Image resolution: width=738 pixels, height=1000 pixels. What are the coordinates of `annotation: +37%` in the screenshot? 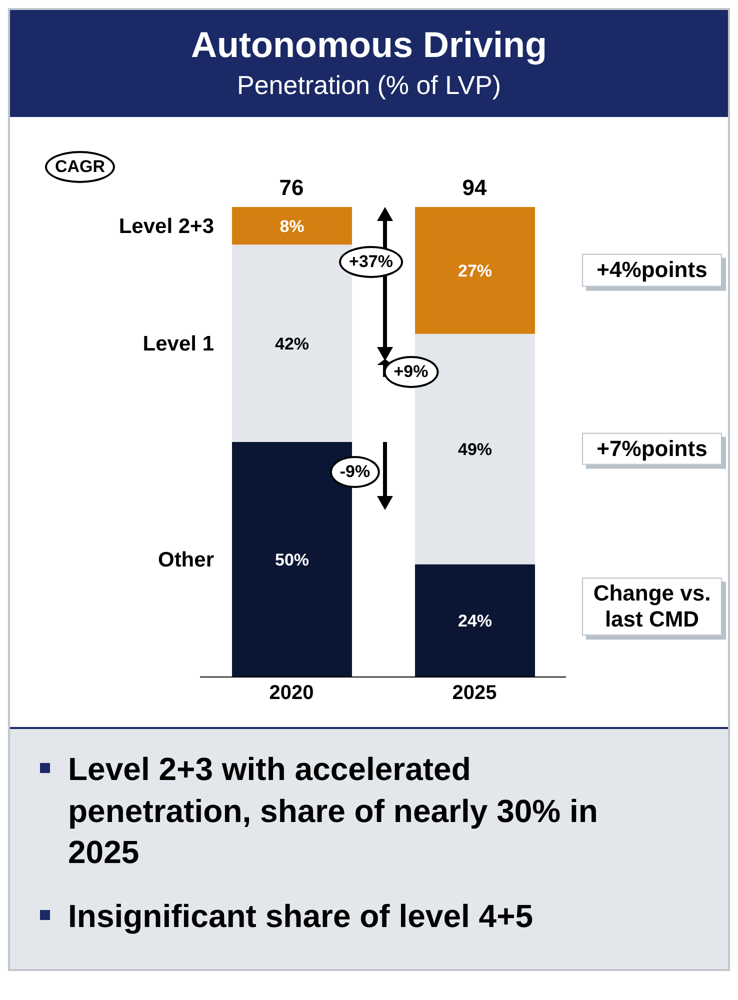 It's located at (371, 262).